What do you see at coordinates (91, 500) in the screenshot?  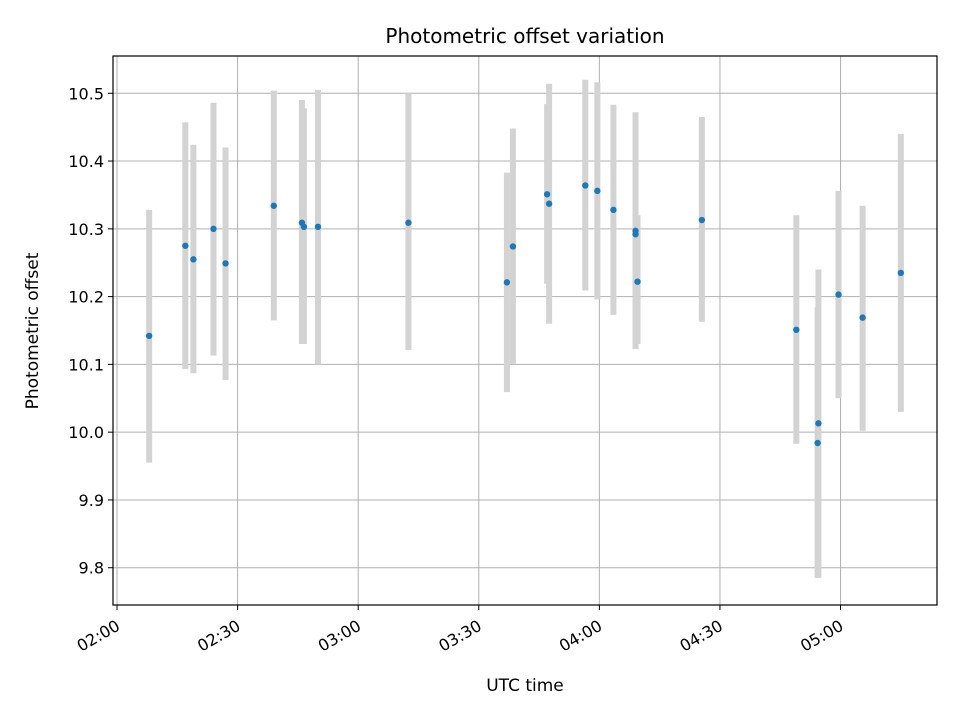 I see `y-tick-label: 9.9` at bounding box center [91, 500].